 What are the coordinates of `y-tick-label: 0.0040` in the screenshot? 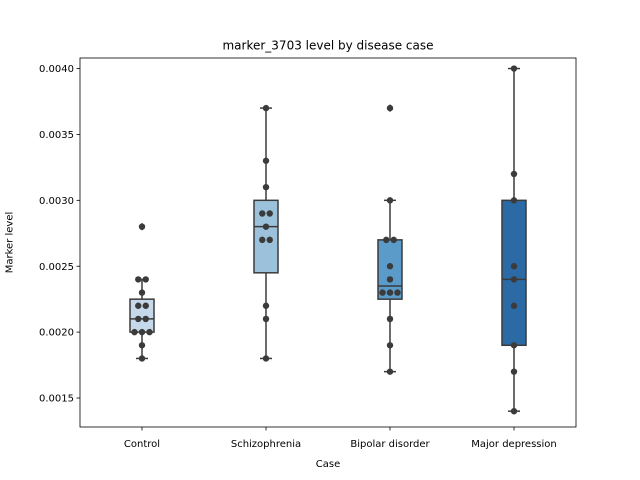 It's located at (56, 69).